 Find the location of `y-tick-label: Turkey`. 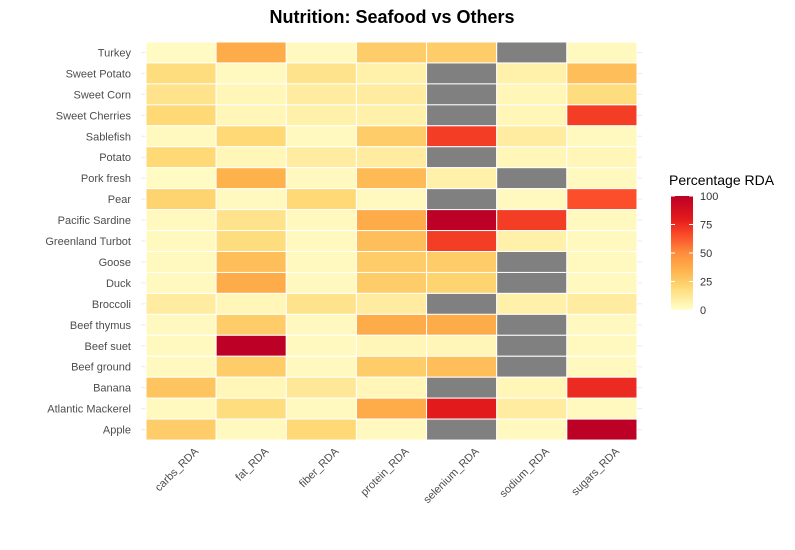

y-tick-label: Turkey is located at coordinates (115, 53).